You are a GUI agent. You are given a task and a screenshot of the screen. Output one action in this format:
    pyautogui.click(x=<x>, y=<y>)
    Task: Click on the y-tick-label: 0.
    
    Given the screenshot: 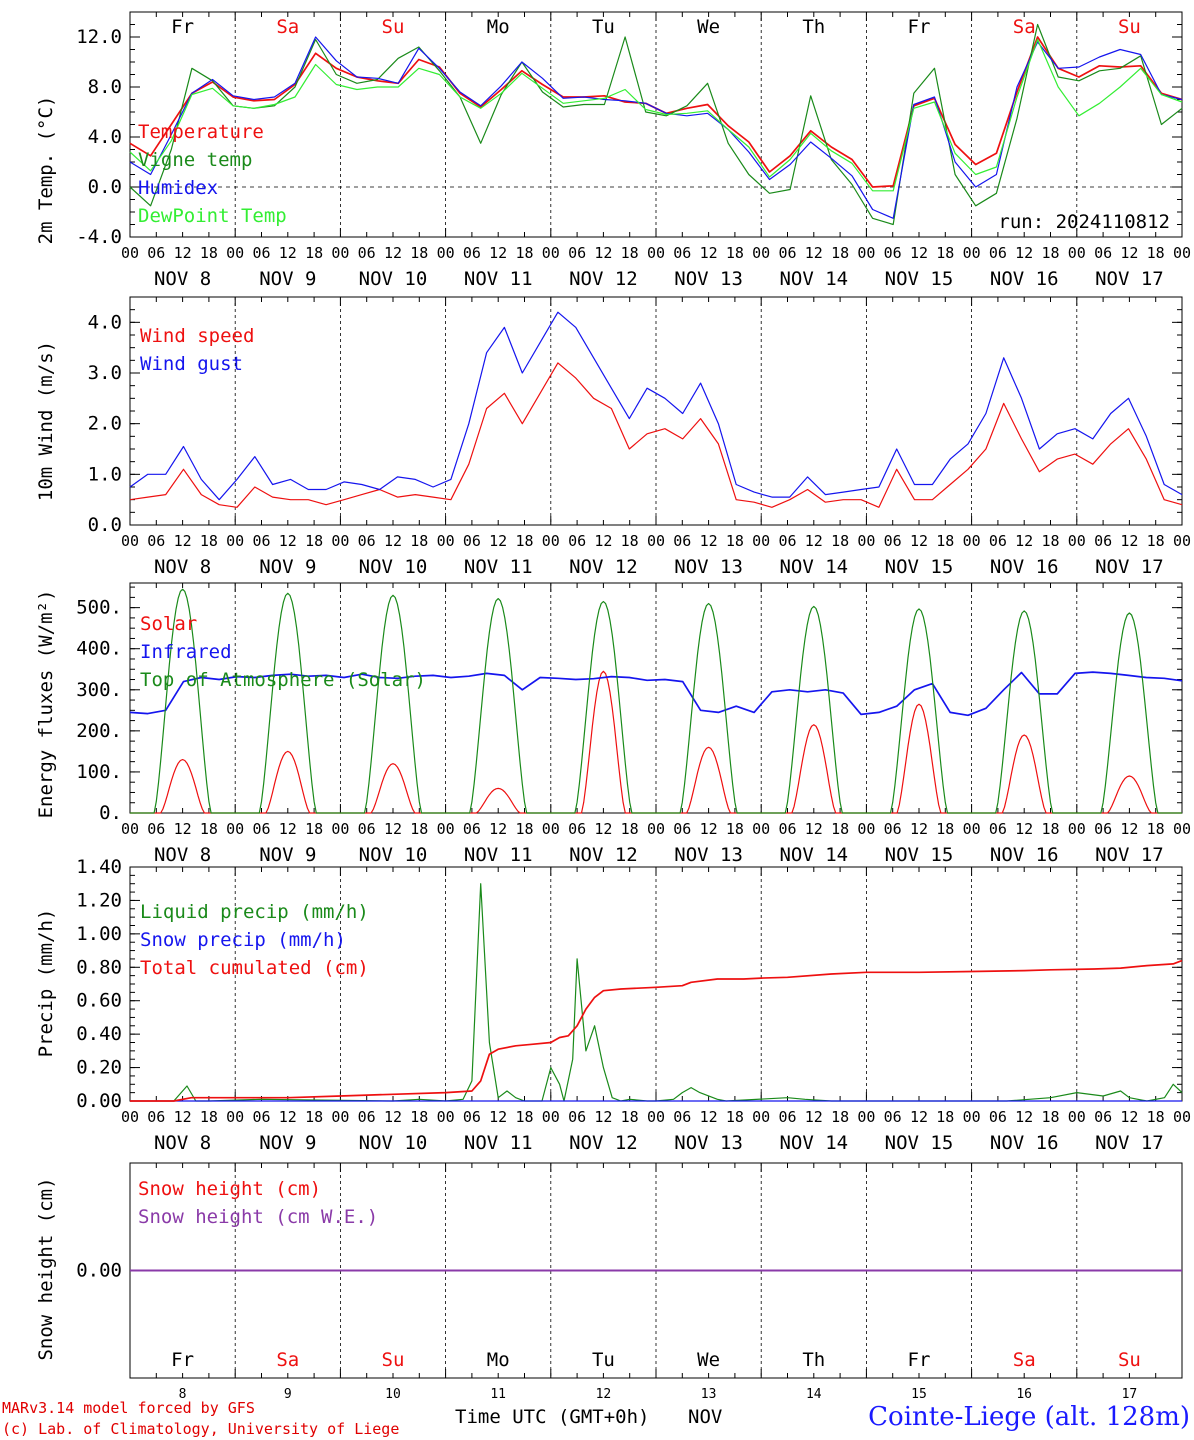 What is the action you would take?
    pyautogui.click(x=110, y=813)
    